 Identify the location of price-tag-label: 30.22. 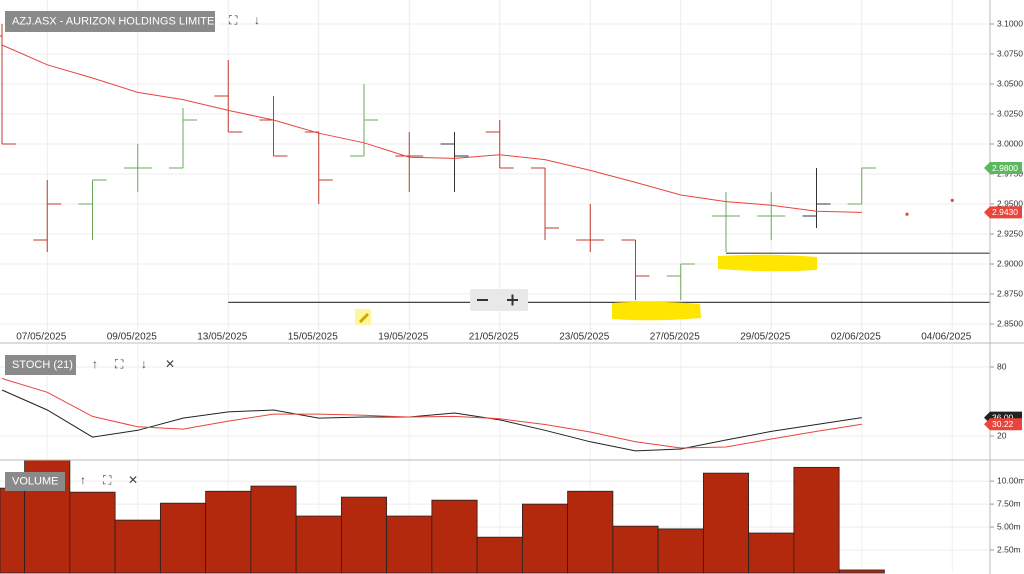
(1003, 424).